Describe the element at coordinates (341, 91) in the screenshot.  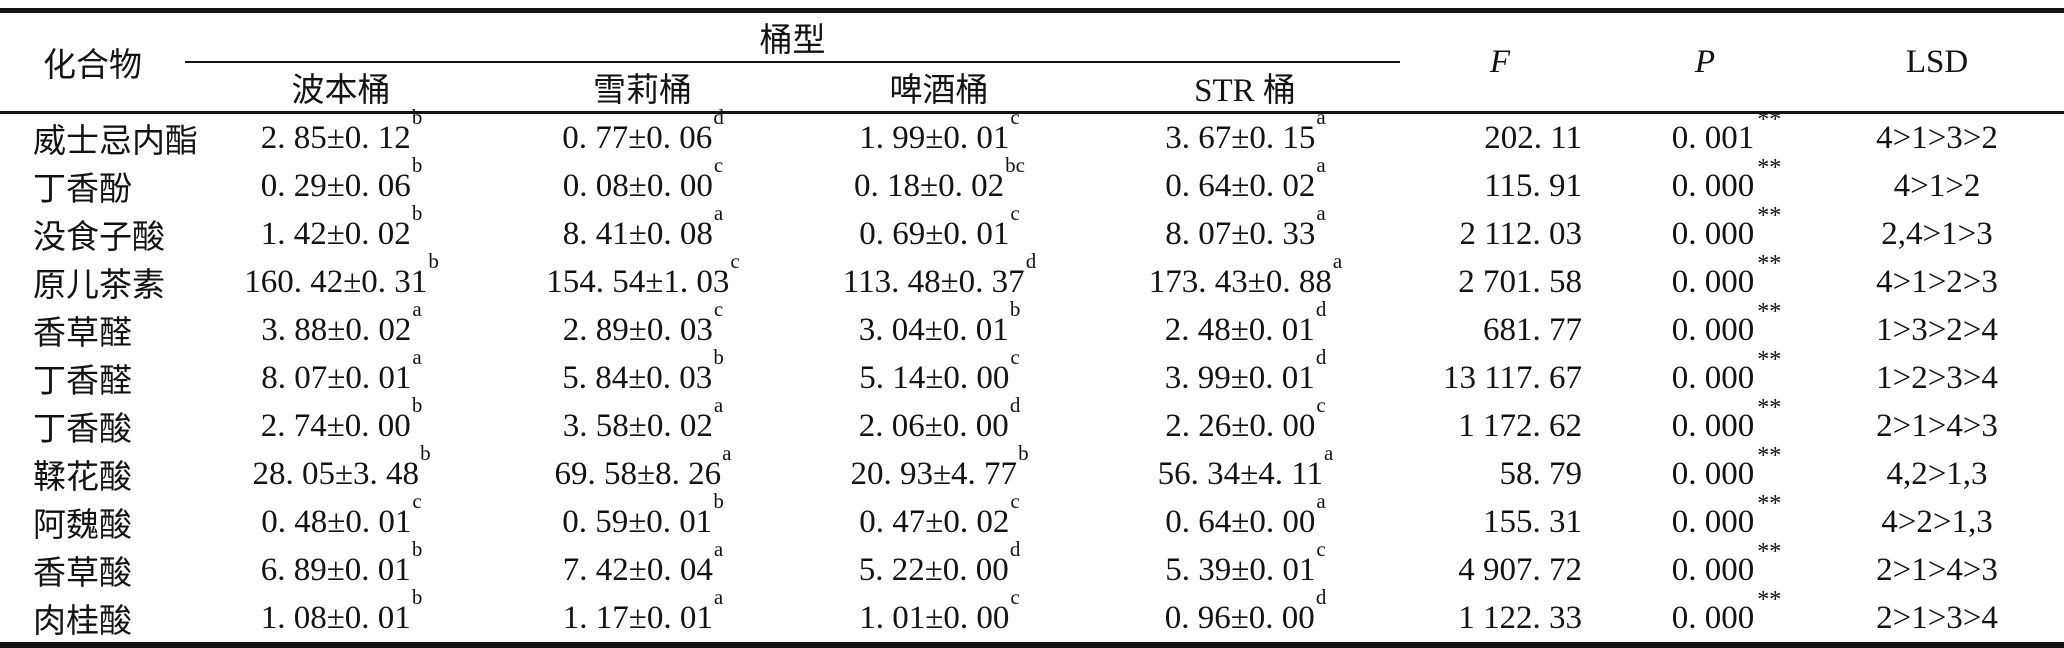
I see `header-bourbon-barrel: 波本桶` at that location.